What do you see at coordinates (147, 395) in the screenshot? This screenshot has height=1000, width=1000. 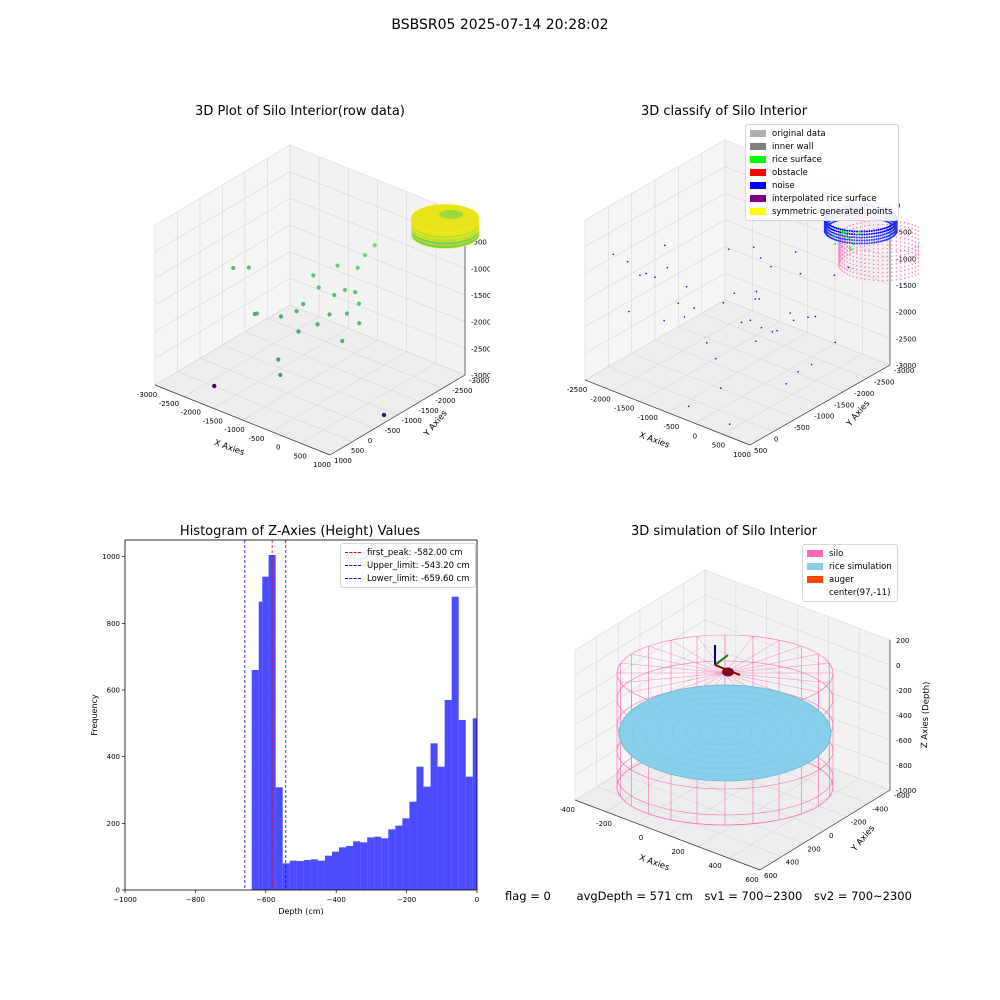 I see `x-tick-label: -3000` at bounding box center [147, 395].